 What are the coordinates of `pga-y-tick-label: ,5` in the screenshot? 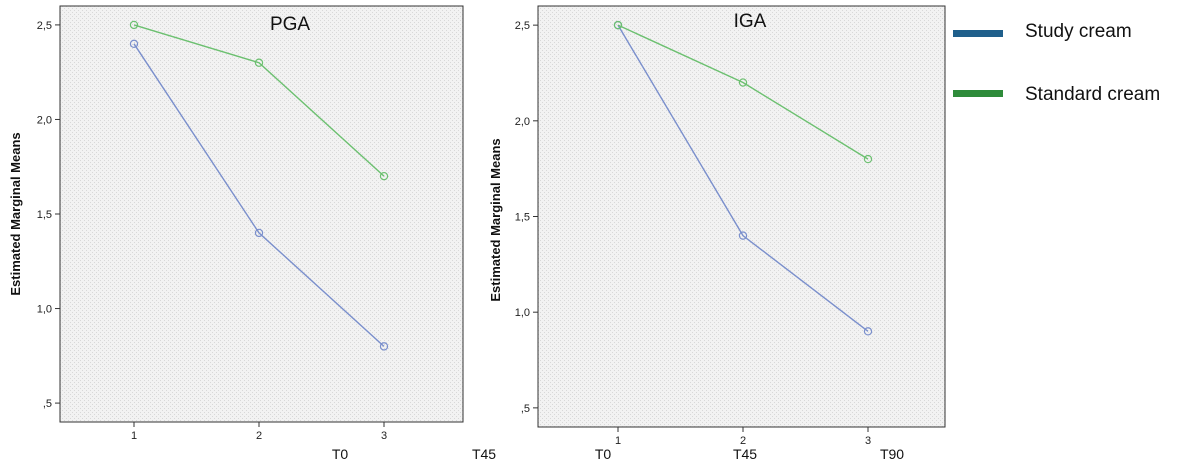 It's located at (47, 404).